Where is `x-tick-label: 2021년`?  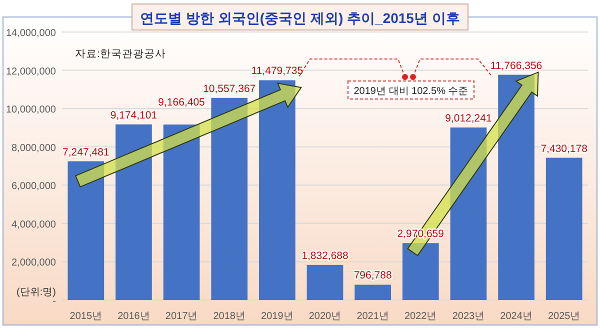
x-tick-label: 2021년 is located at coordinates (372, 316).